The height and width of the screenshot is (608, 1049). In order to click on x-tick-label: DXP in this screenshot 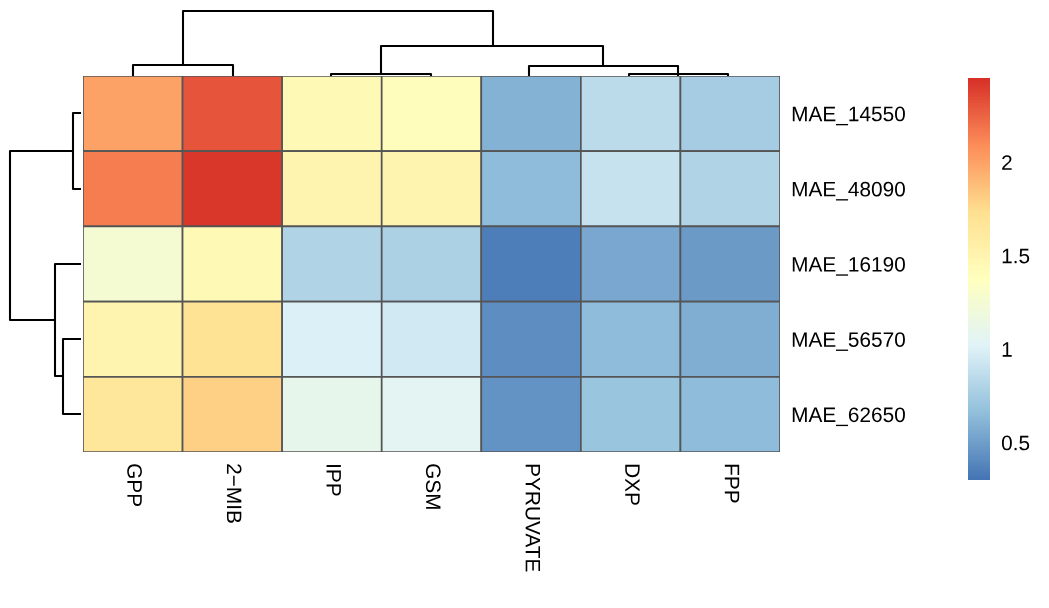, I will do `click(632, 484)`.